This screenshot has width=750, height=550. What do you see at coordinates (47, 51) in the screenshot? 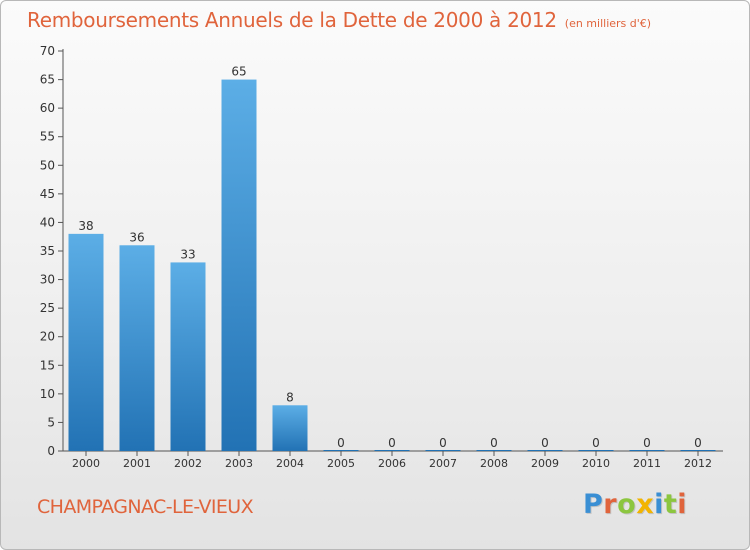
I see `y-tick-label: 70` at bounding box center [47, 51].